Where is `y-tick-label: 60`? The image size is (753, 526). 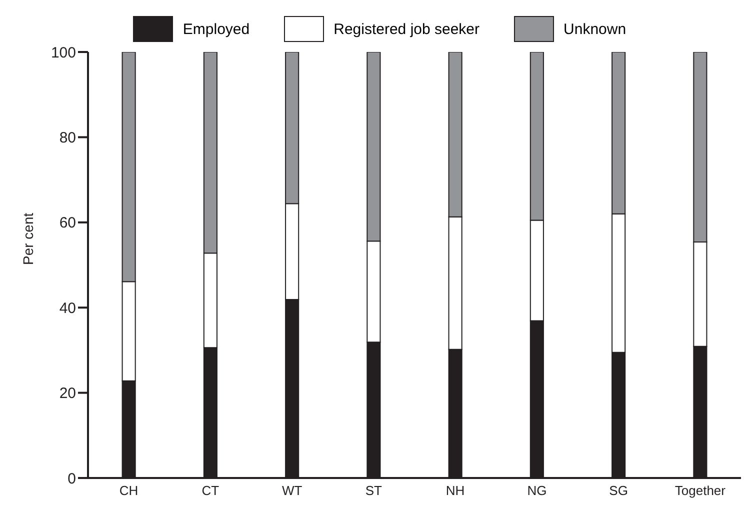
y-tick-label: 60 is located at coordinates (67, 223).